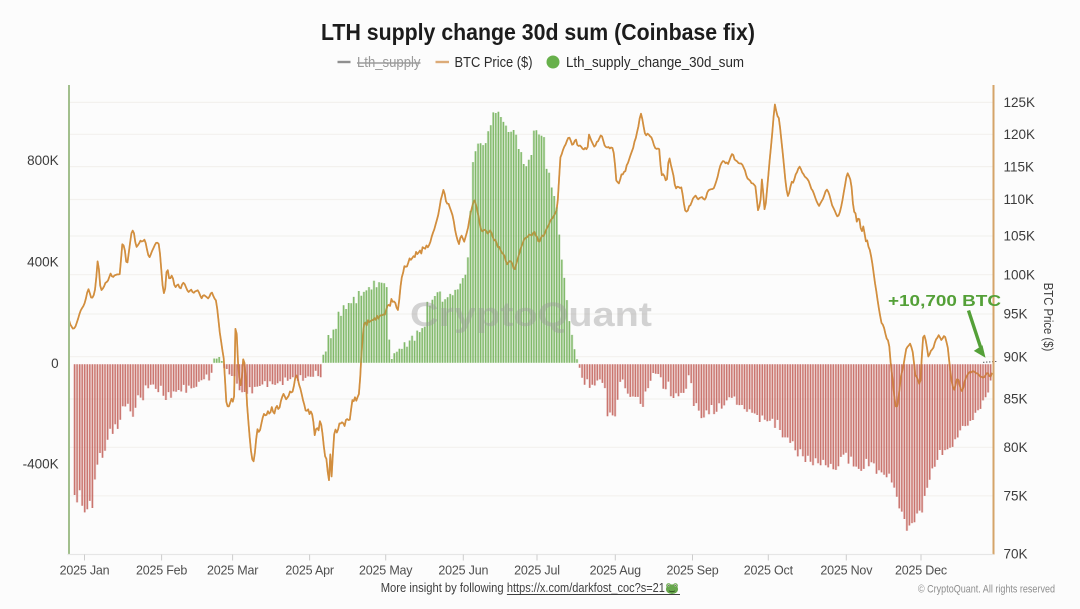  What do you see at coordinates (531, 315) in the screenshot?
I see `svg-text: CryptoQuant` at bounding box center [531, 315].